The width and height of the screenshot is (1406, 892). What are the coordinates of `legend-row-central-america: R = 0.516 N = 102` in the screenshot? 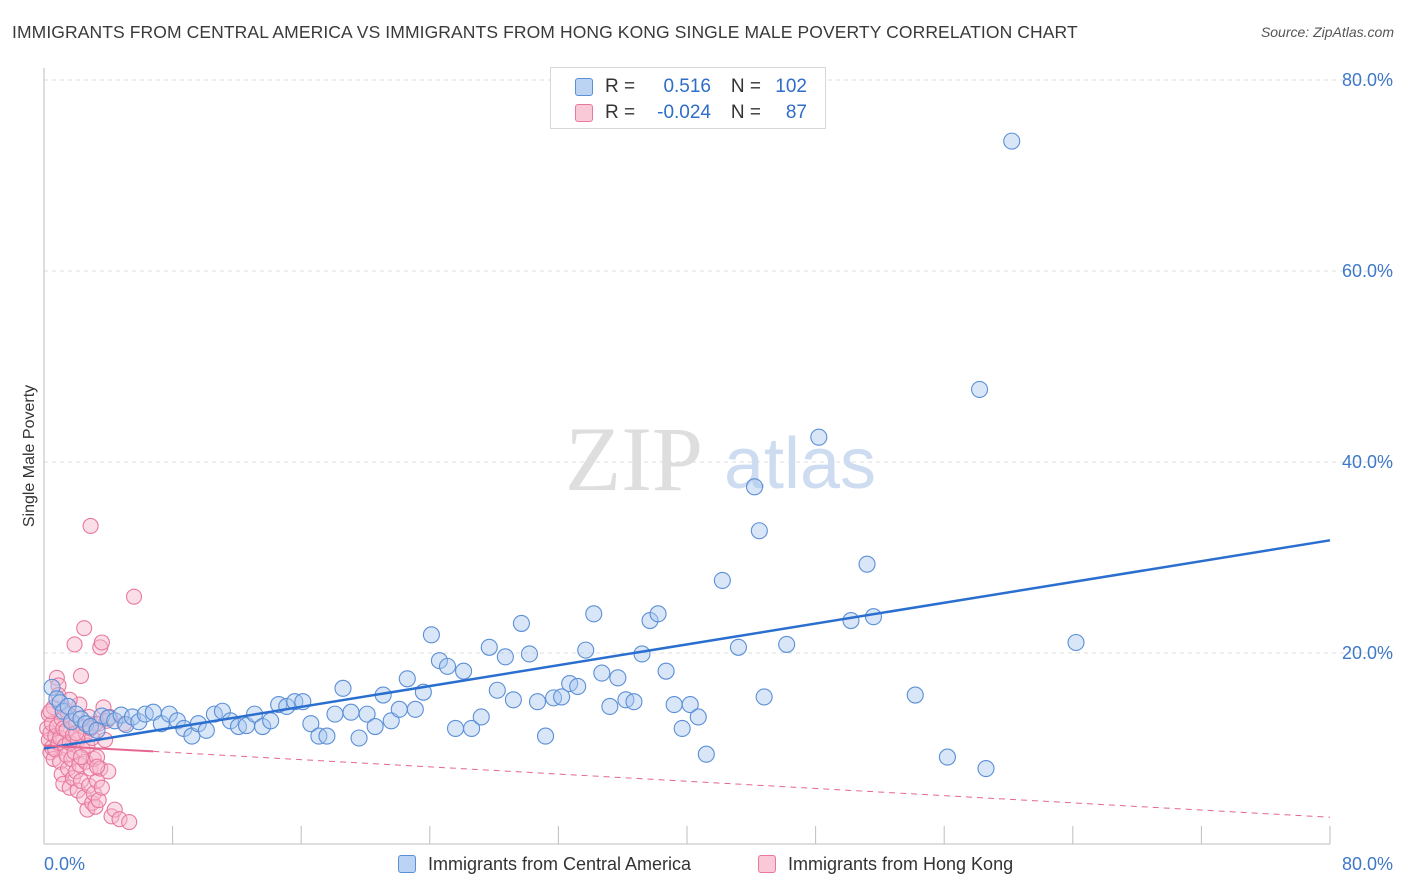 It's located at (691, 87).